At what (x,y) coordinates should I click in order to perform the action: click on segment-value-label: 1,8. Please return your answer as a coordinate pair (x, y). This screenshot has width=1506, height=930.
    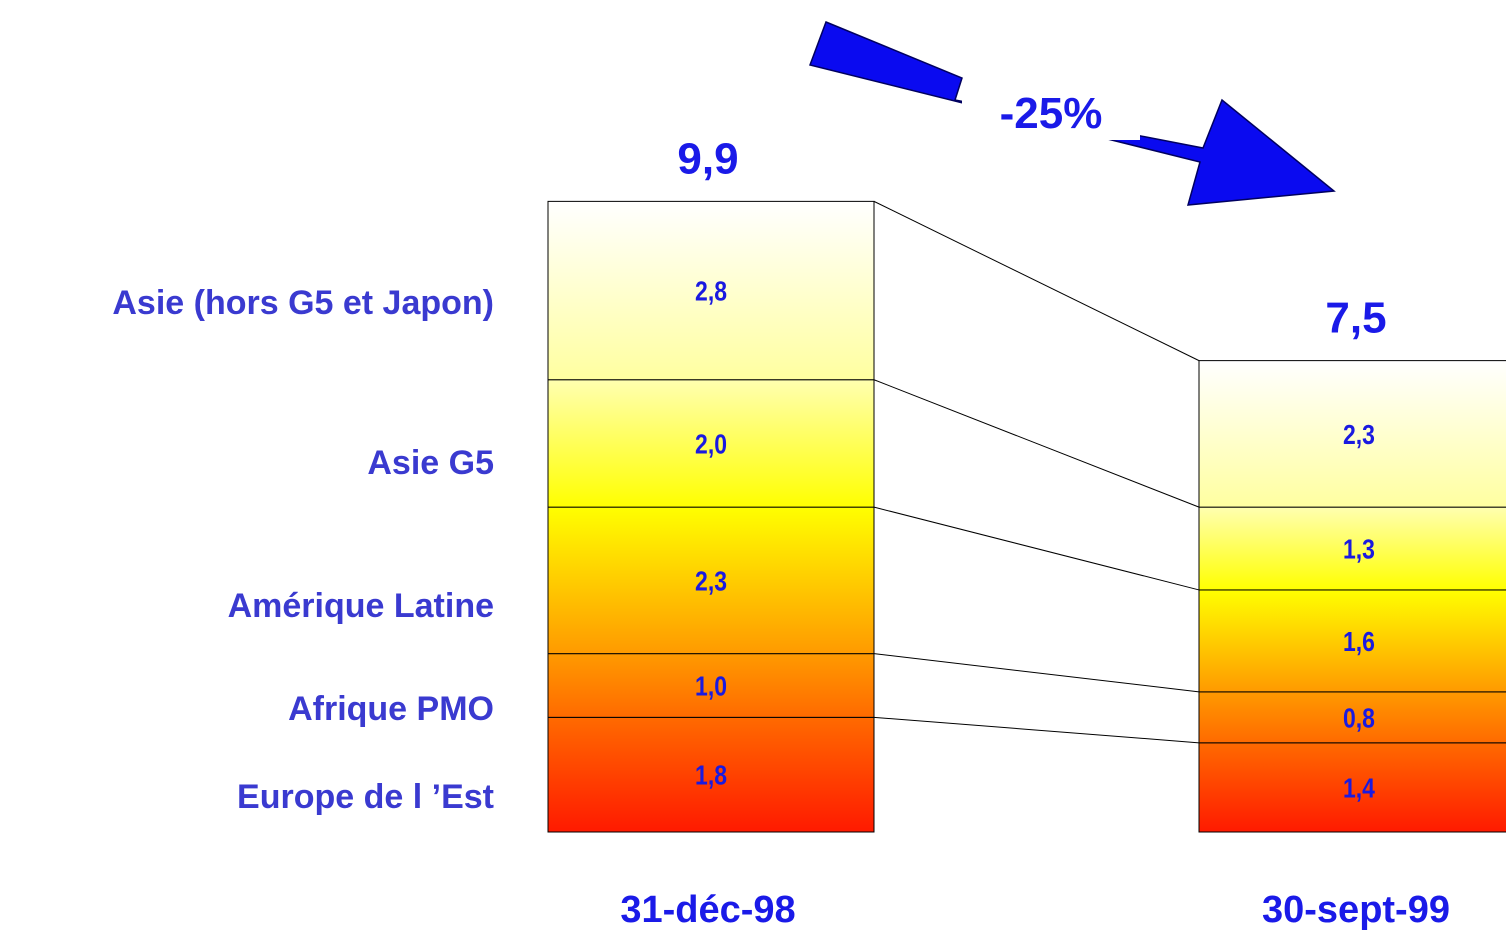
    Looking at the image, I should click on (711, 776).